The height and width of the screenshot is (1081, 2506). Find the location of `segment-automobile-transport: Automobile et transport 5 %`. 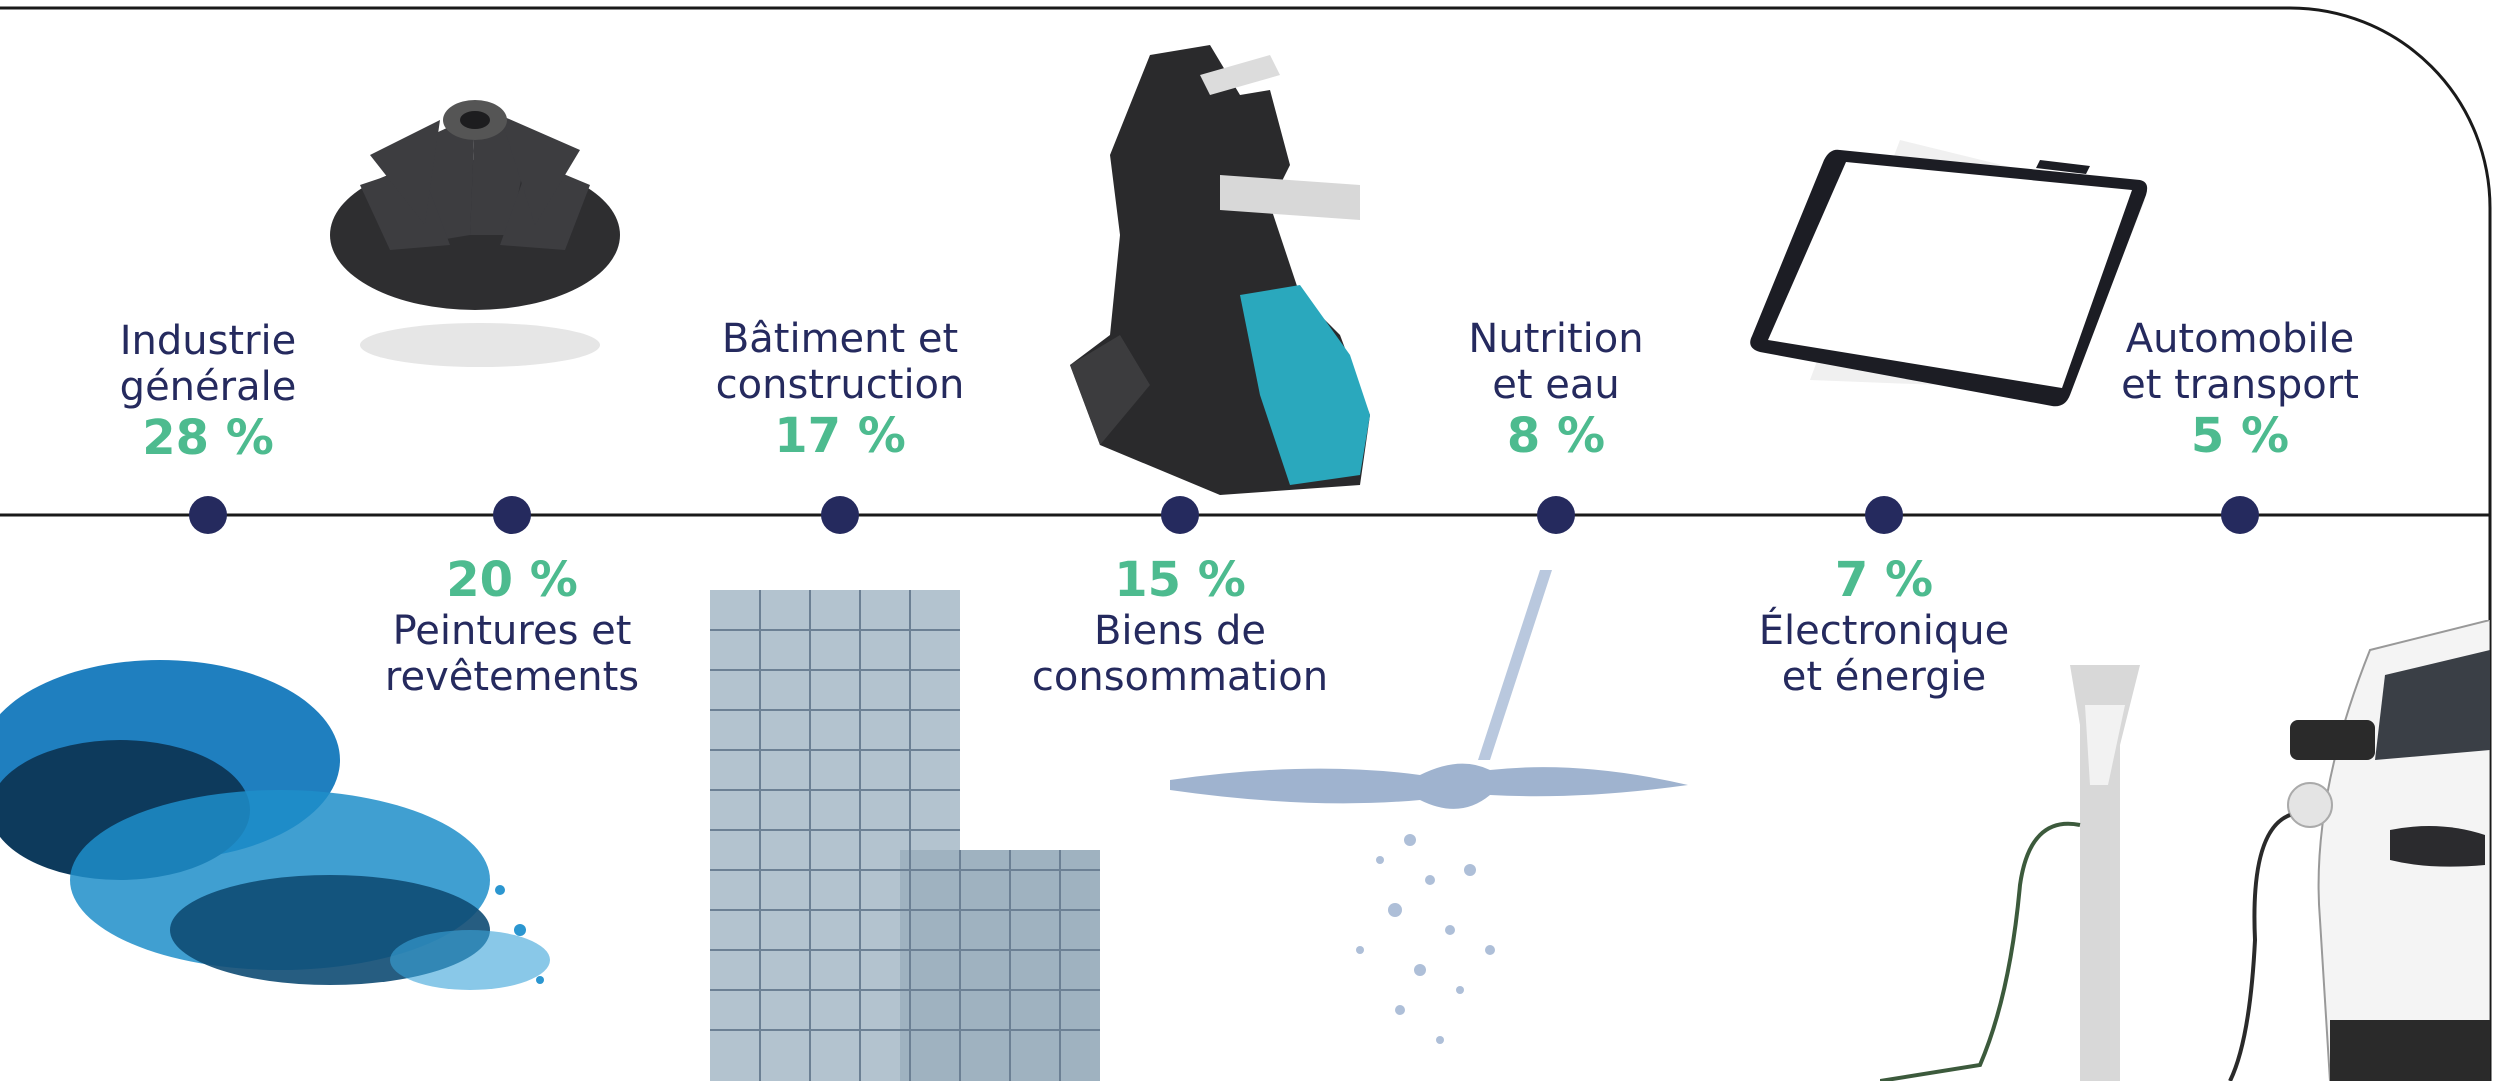

segment-automobile-transport: Automobile et transport 5 % is located at coordinates (2240, 390).